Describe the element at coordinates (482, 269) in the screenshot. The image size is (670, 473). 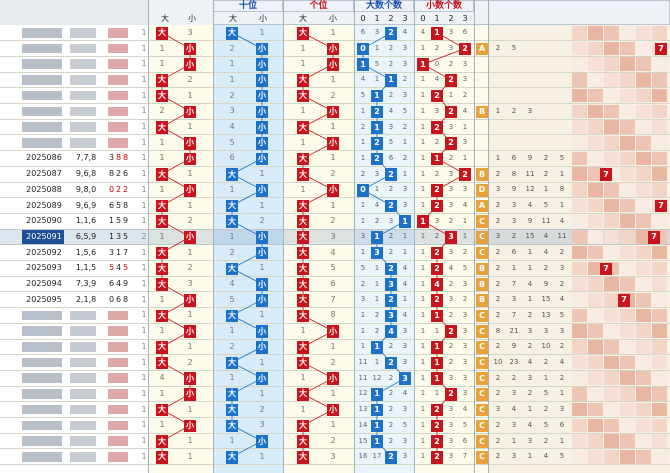
I see `pattern-badge: B` at that location.